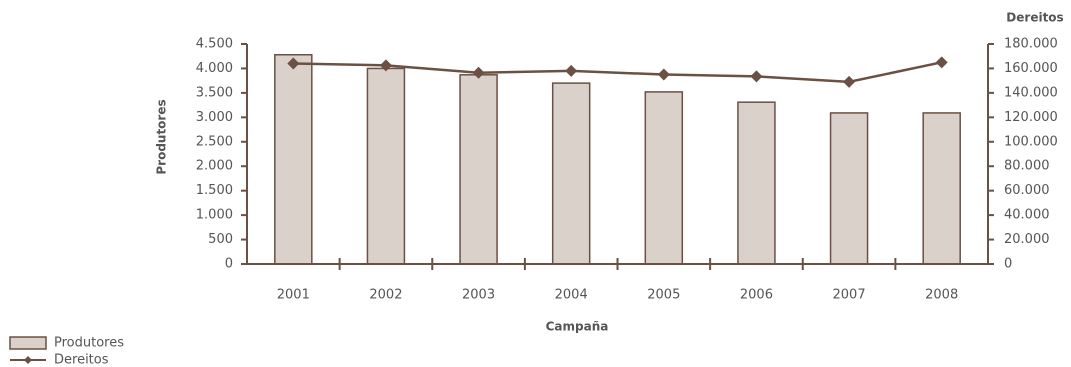 This screenshot has width=1071, height=367. What do you see at coordinates (214, 141) in the screenshot?
I see `y-tick-label: 2.500` at bounding box center [214, 141].